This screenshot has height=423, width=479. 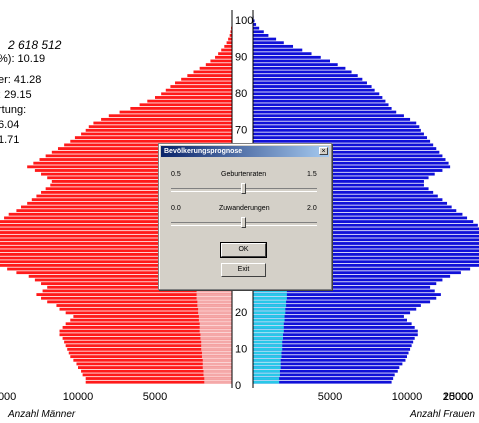 I want to click on x-tick-label-men: 10000, so click(x=78, y=397).